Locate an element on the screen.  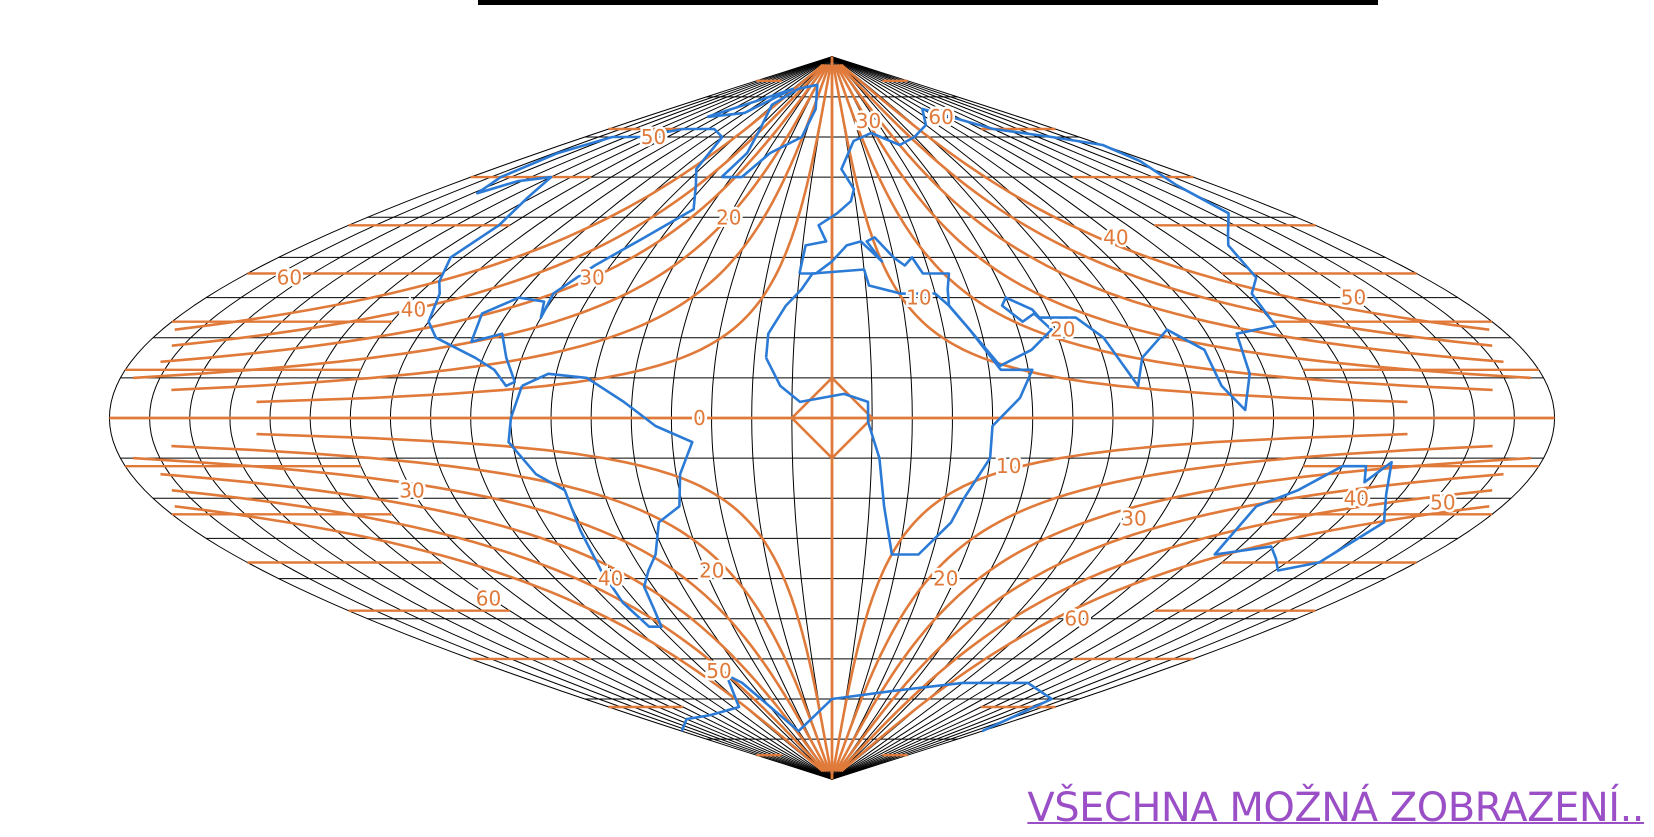
top-bar is located at coordinates (928, 2).